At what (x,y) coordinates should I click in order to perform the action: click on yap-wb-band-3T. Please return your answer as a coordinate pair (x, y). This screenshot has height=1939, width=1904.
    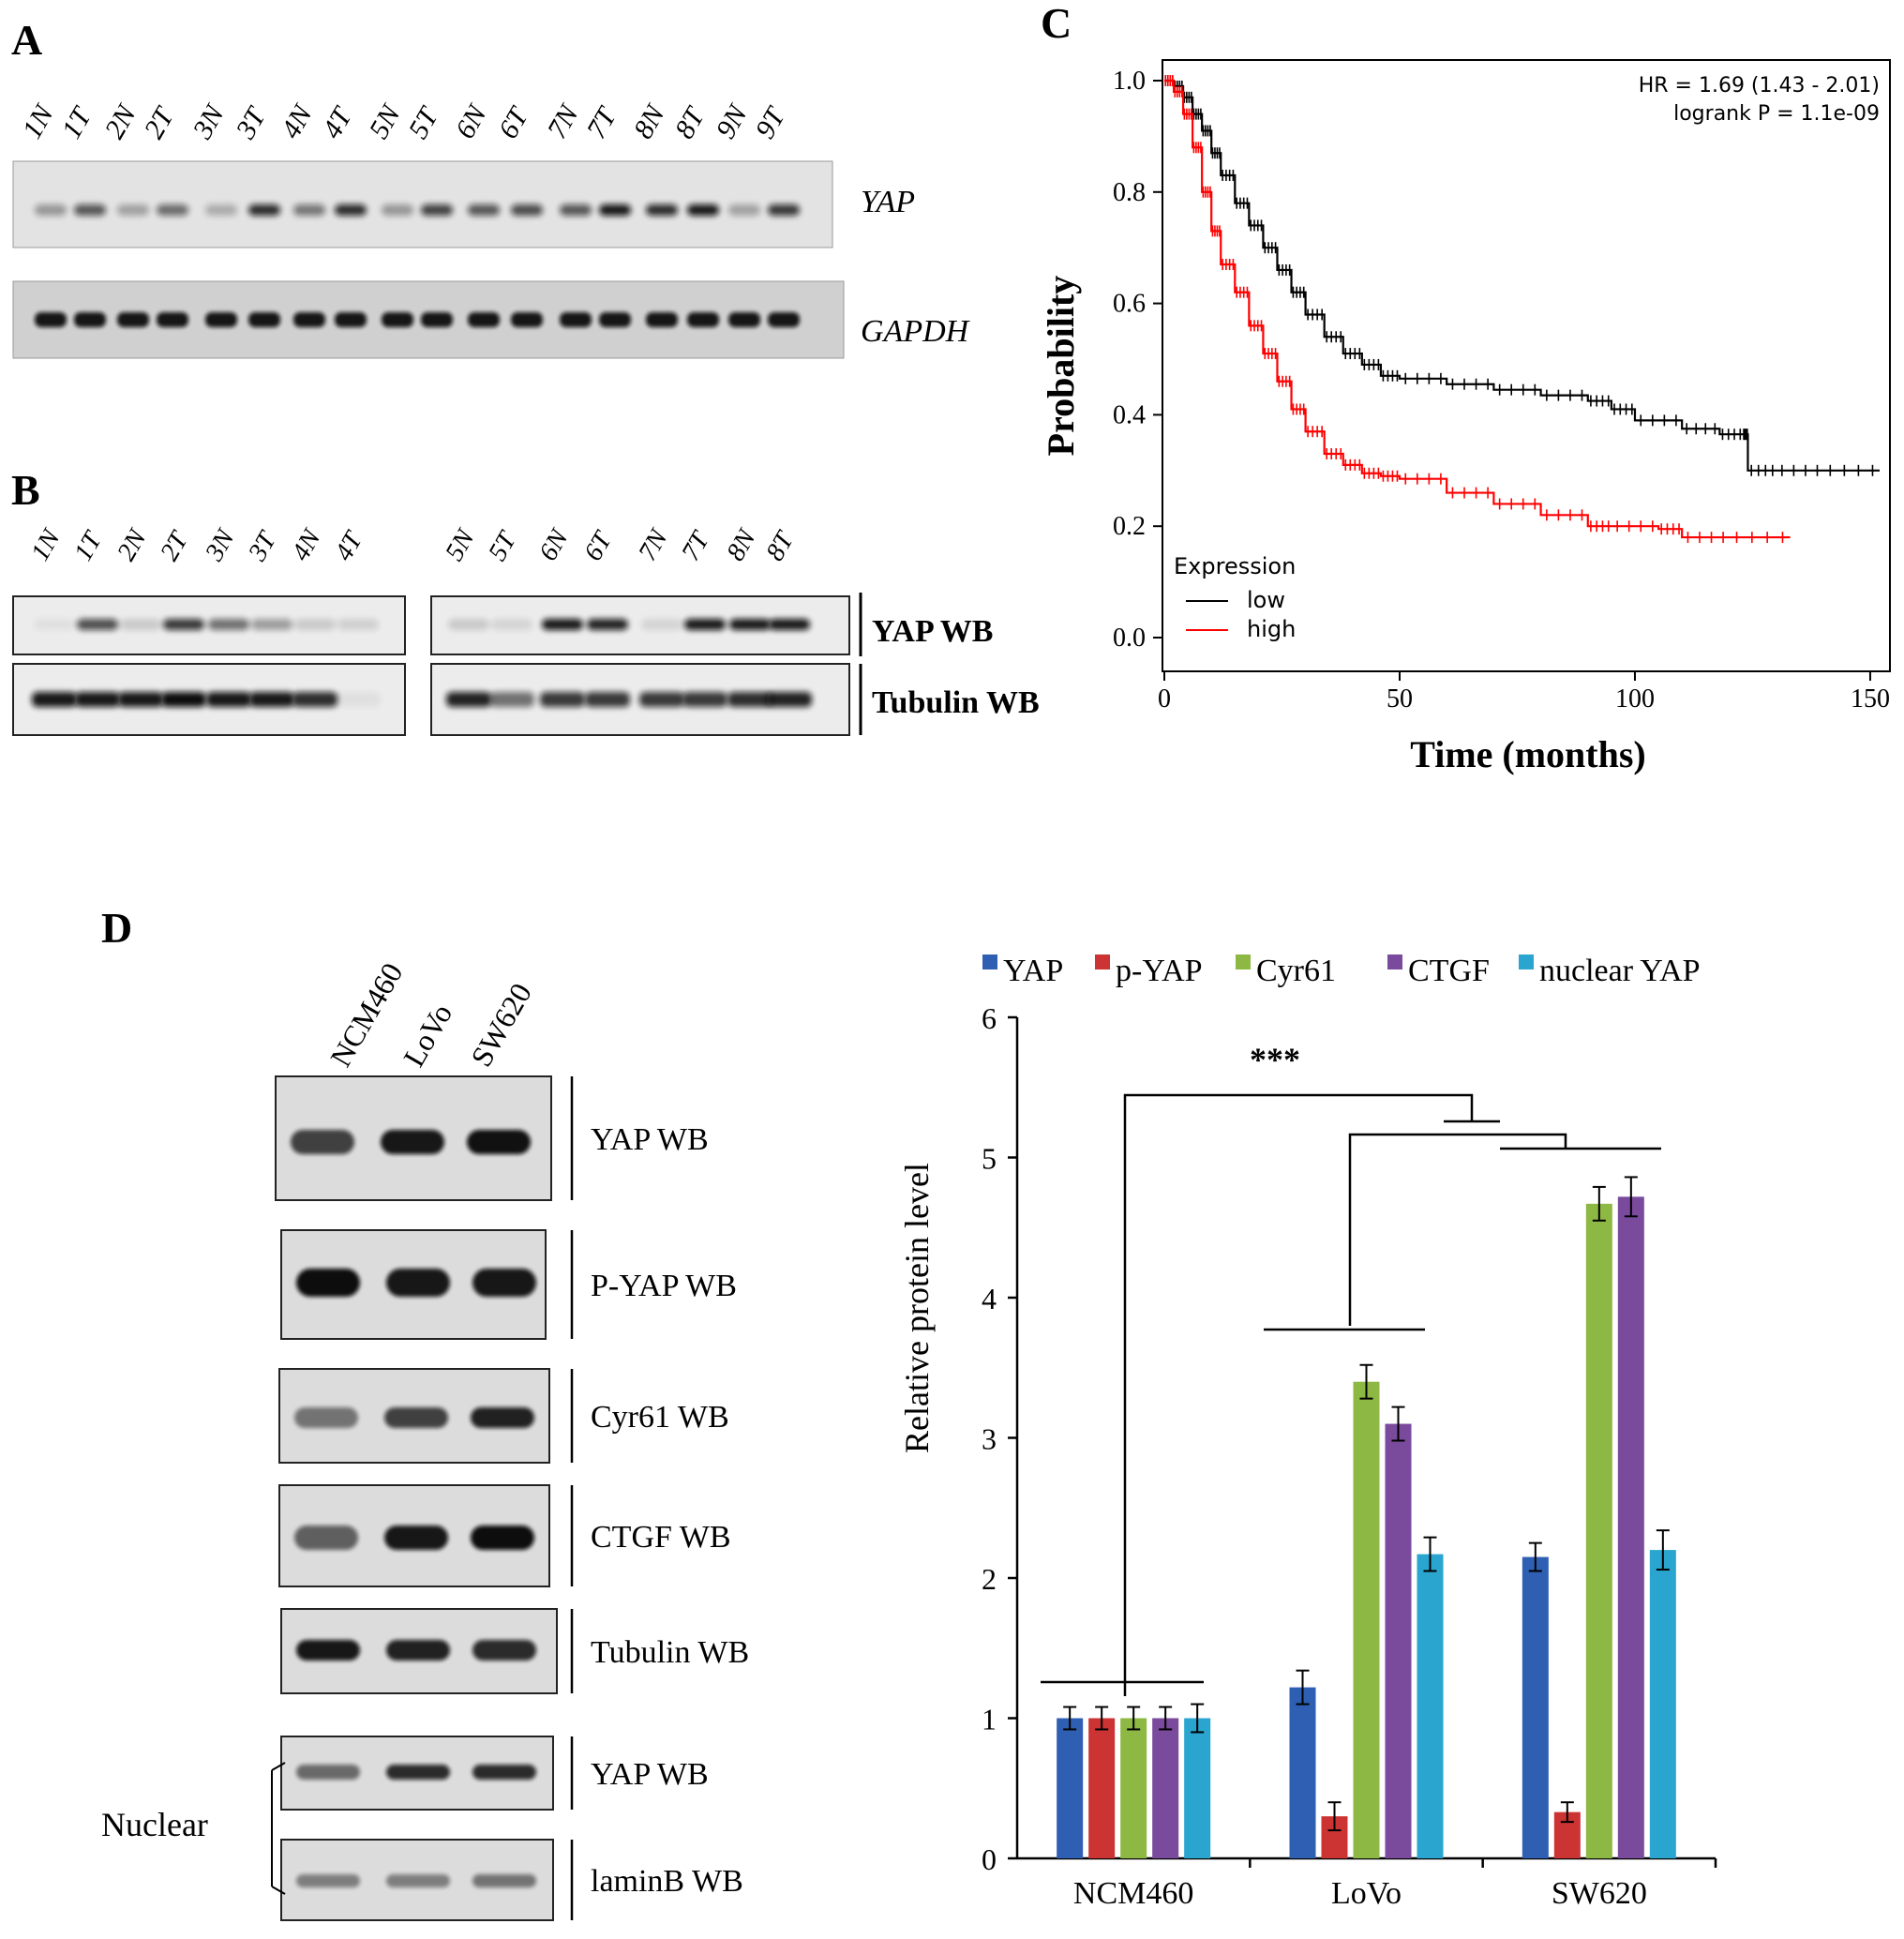
    Looking at the image, I should click on (271, 624).